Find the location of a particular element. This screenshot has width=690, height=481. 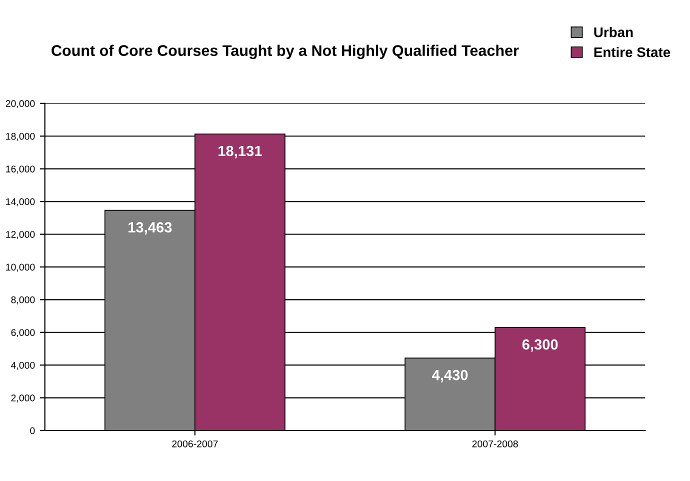

y-tick-label: 10,000 is located at coordinates (20, 268).